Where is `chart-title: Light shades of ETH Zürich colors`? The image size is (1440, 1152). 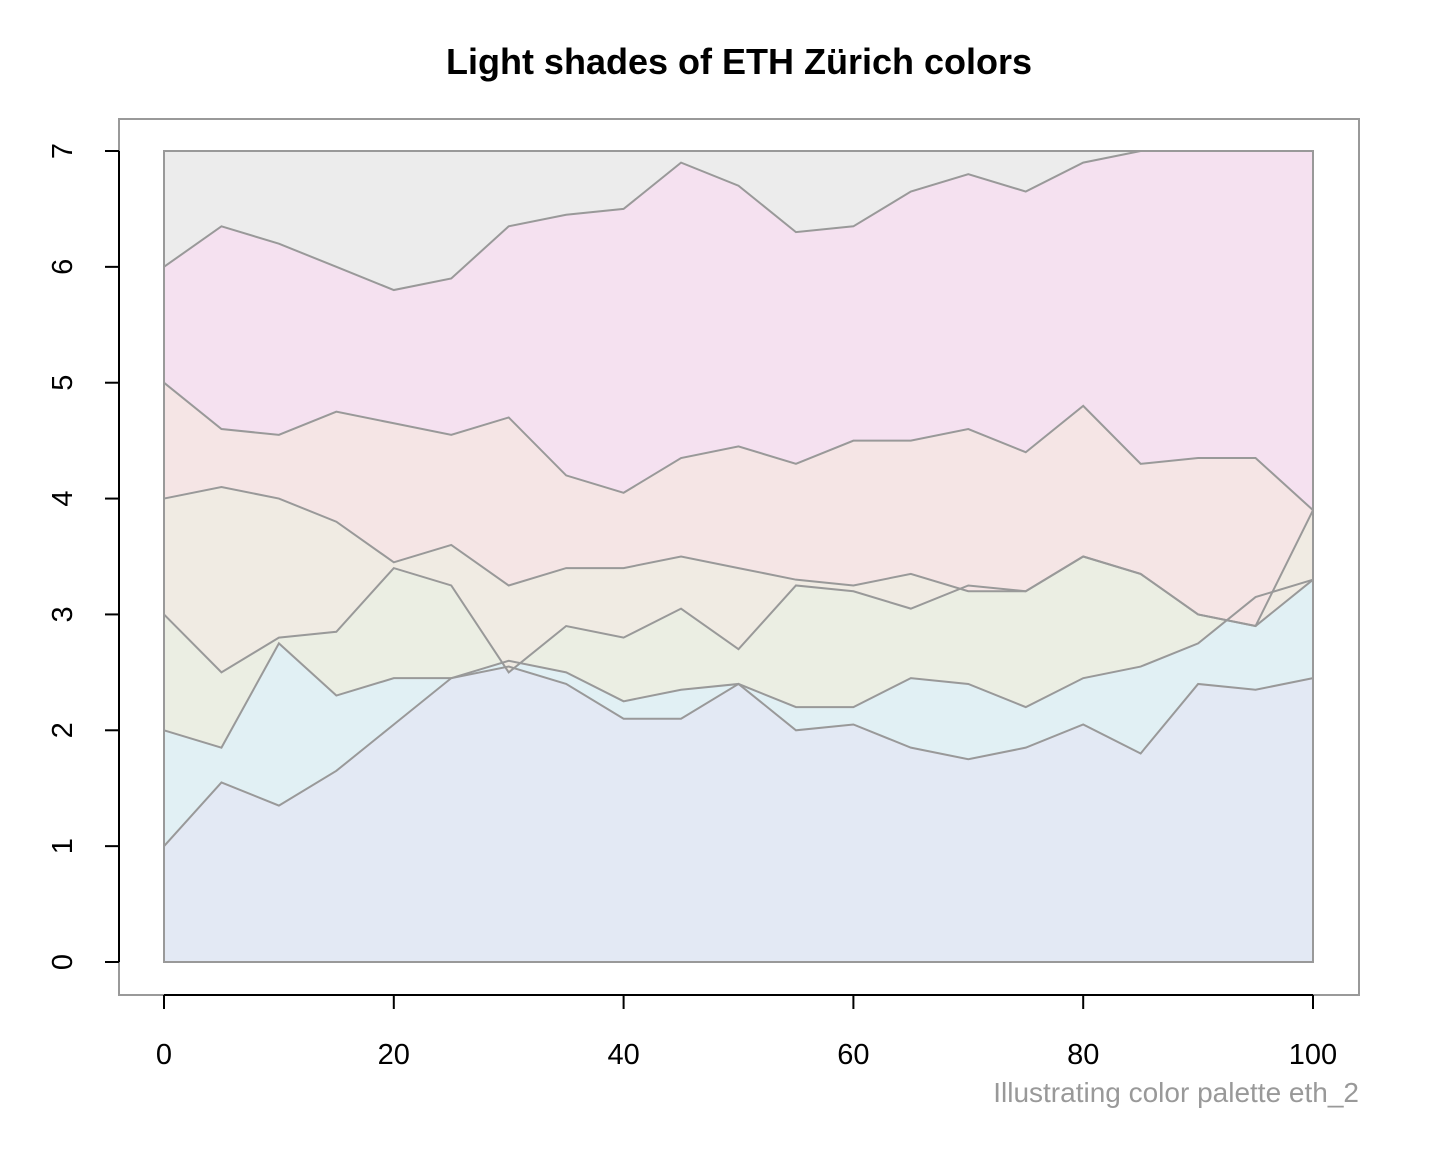 chart-title: Light shades of ETH Zürich colors is located at coordinates (739, 61).